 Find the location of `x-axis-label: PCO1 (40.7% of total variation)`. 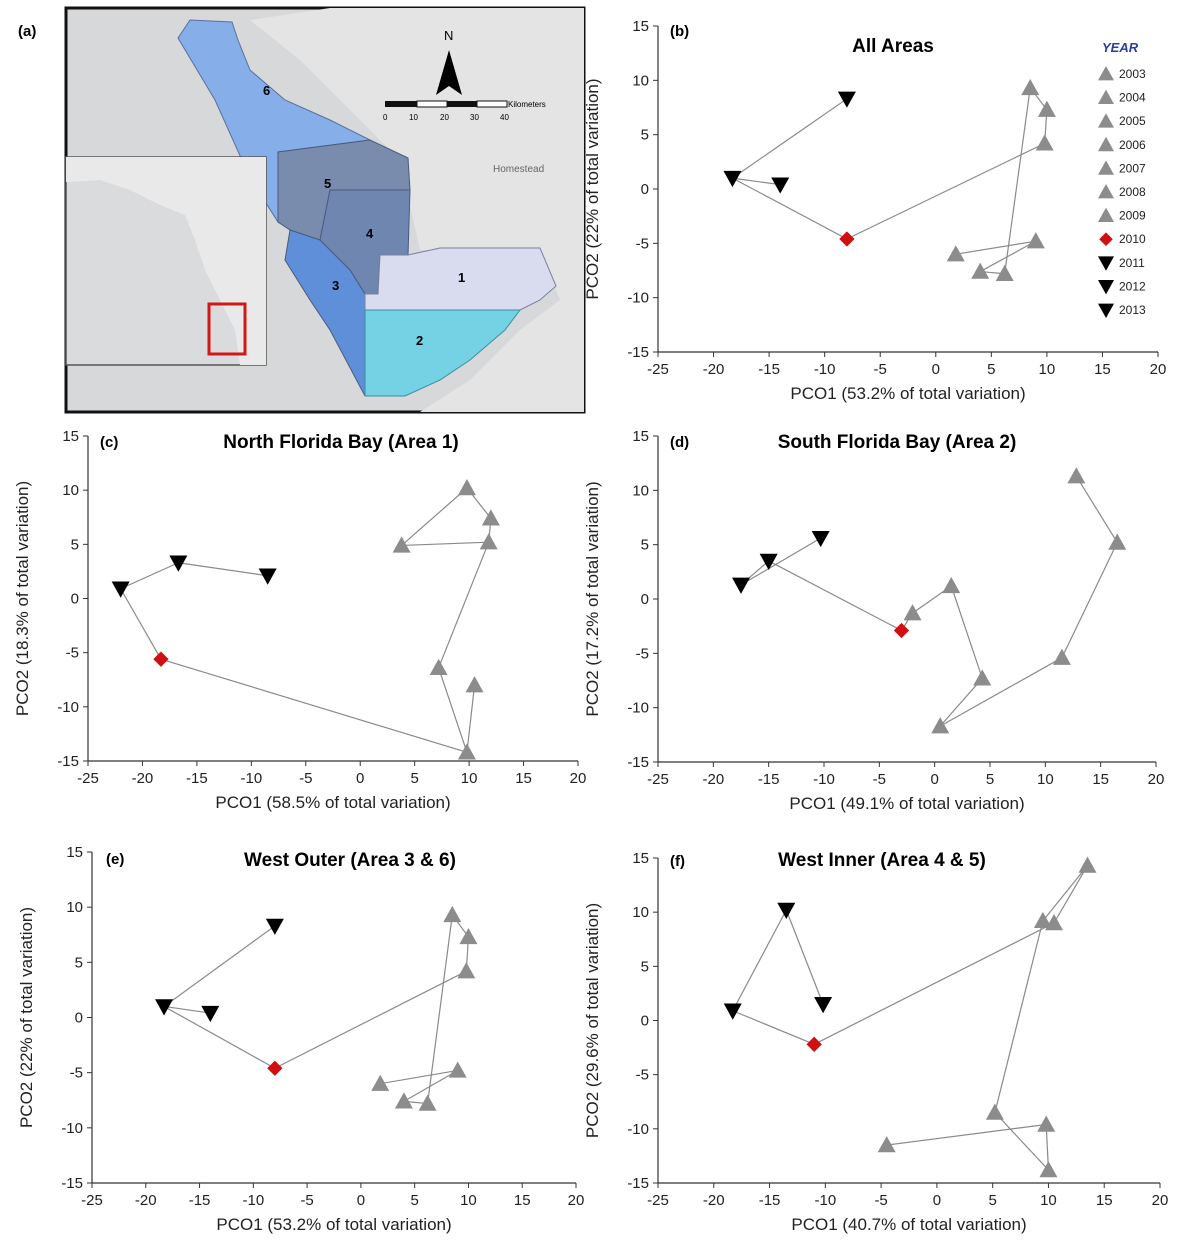

x-axis-label: PCO1 (40.7% of total variation) is located at coordinates (908, 1224).